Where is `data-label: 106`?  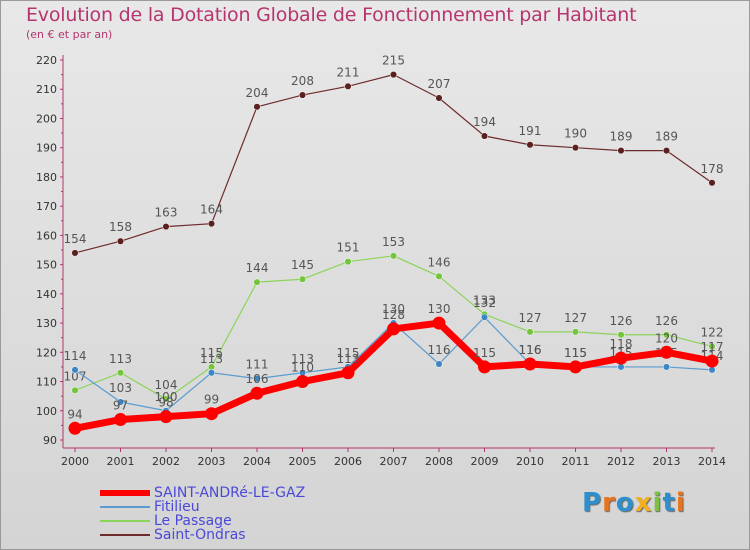
data-label: 106 is located at coordinates (257, 379).